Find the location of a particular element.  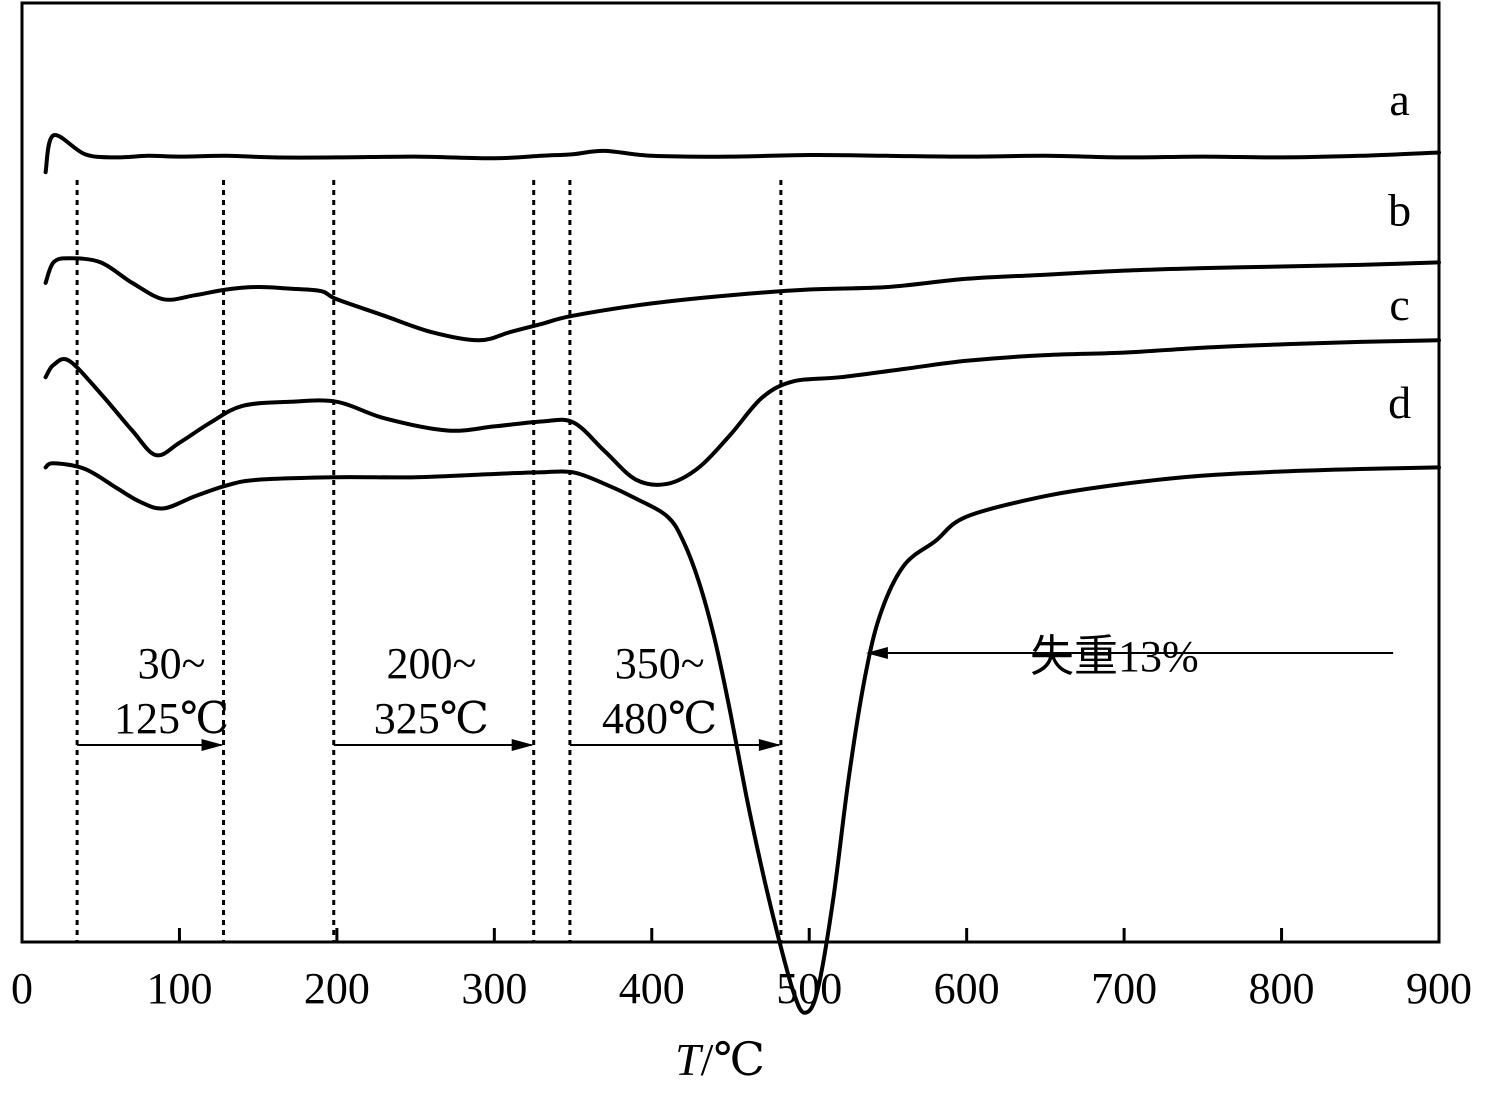

x-axis-title-var: T is located at coordinates (689, 1059).